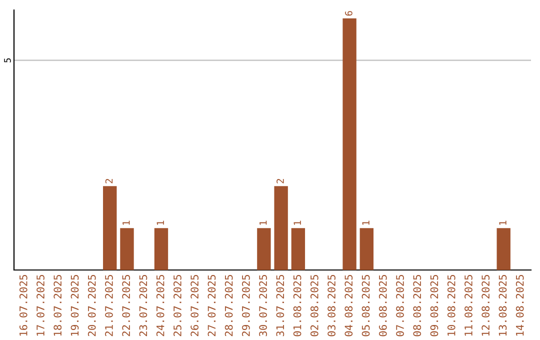 The width and height of the screenshot is (540, 340). Describe the element at coordinates (7, 60) in the screenshot. I see `y-tick-label: 5` at that location.